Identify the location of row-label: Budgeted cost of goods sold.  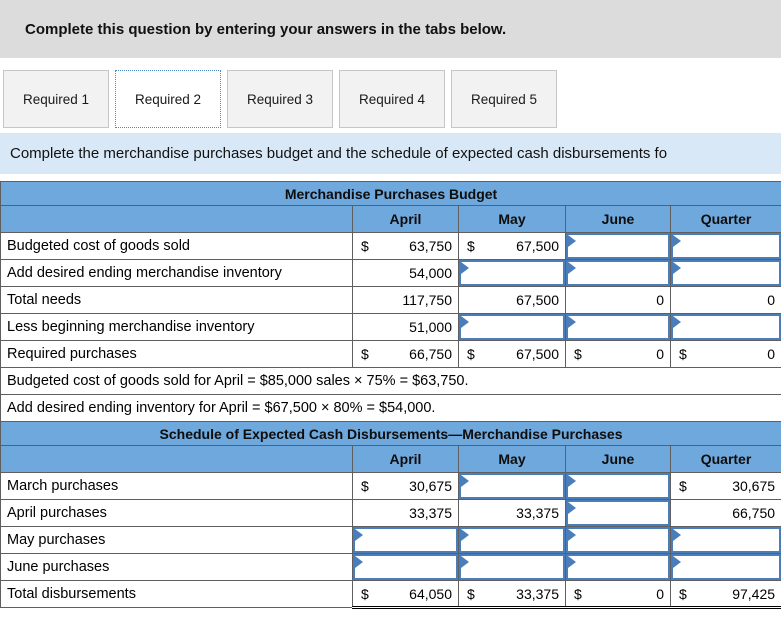
(176, 246).